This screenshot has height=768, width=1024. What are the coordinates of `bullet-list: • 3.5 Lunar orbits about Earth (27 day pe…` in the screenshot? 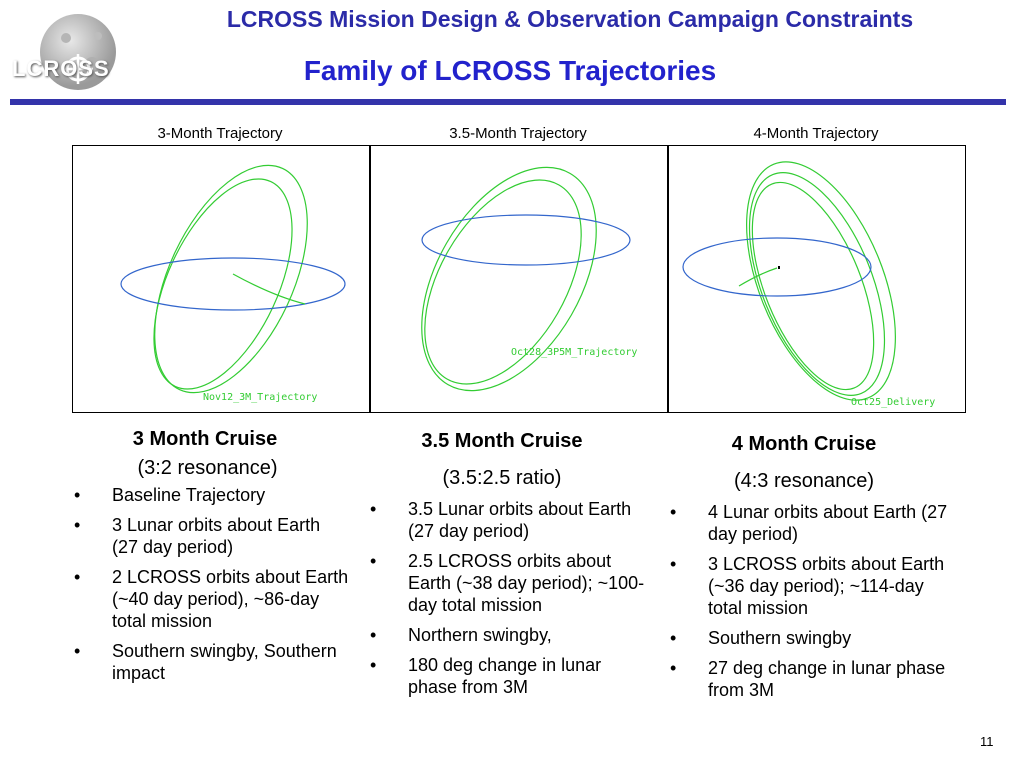 It's located at (506, 598).